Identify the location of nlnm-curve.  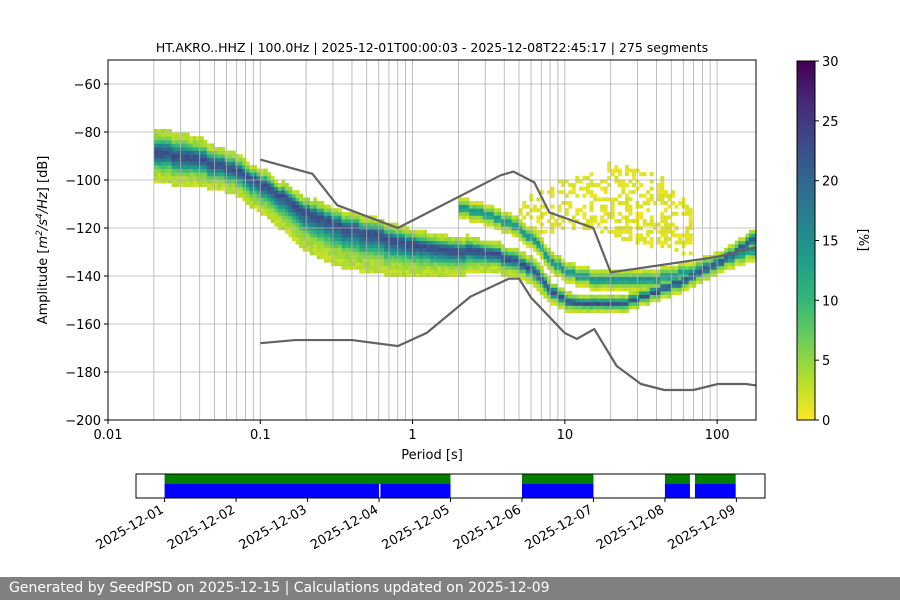
(508, 334).